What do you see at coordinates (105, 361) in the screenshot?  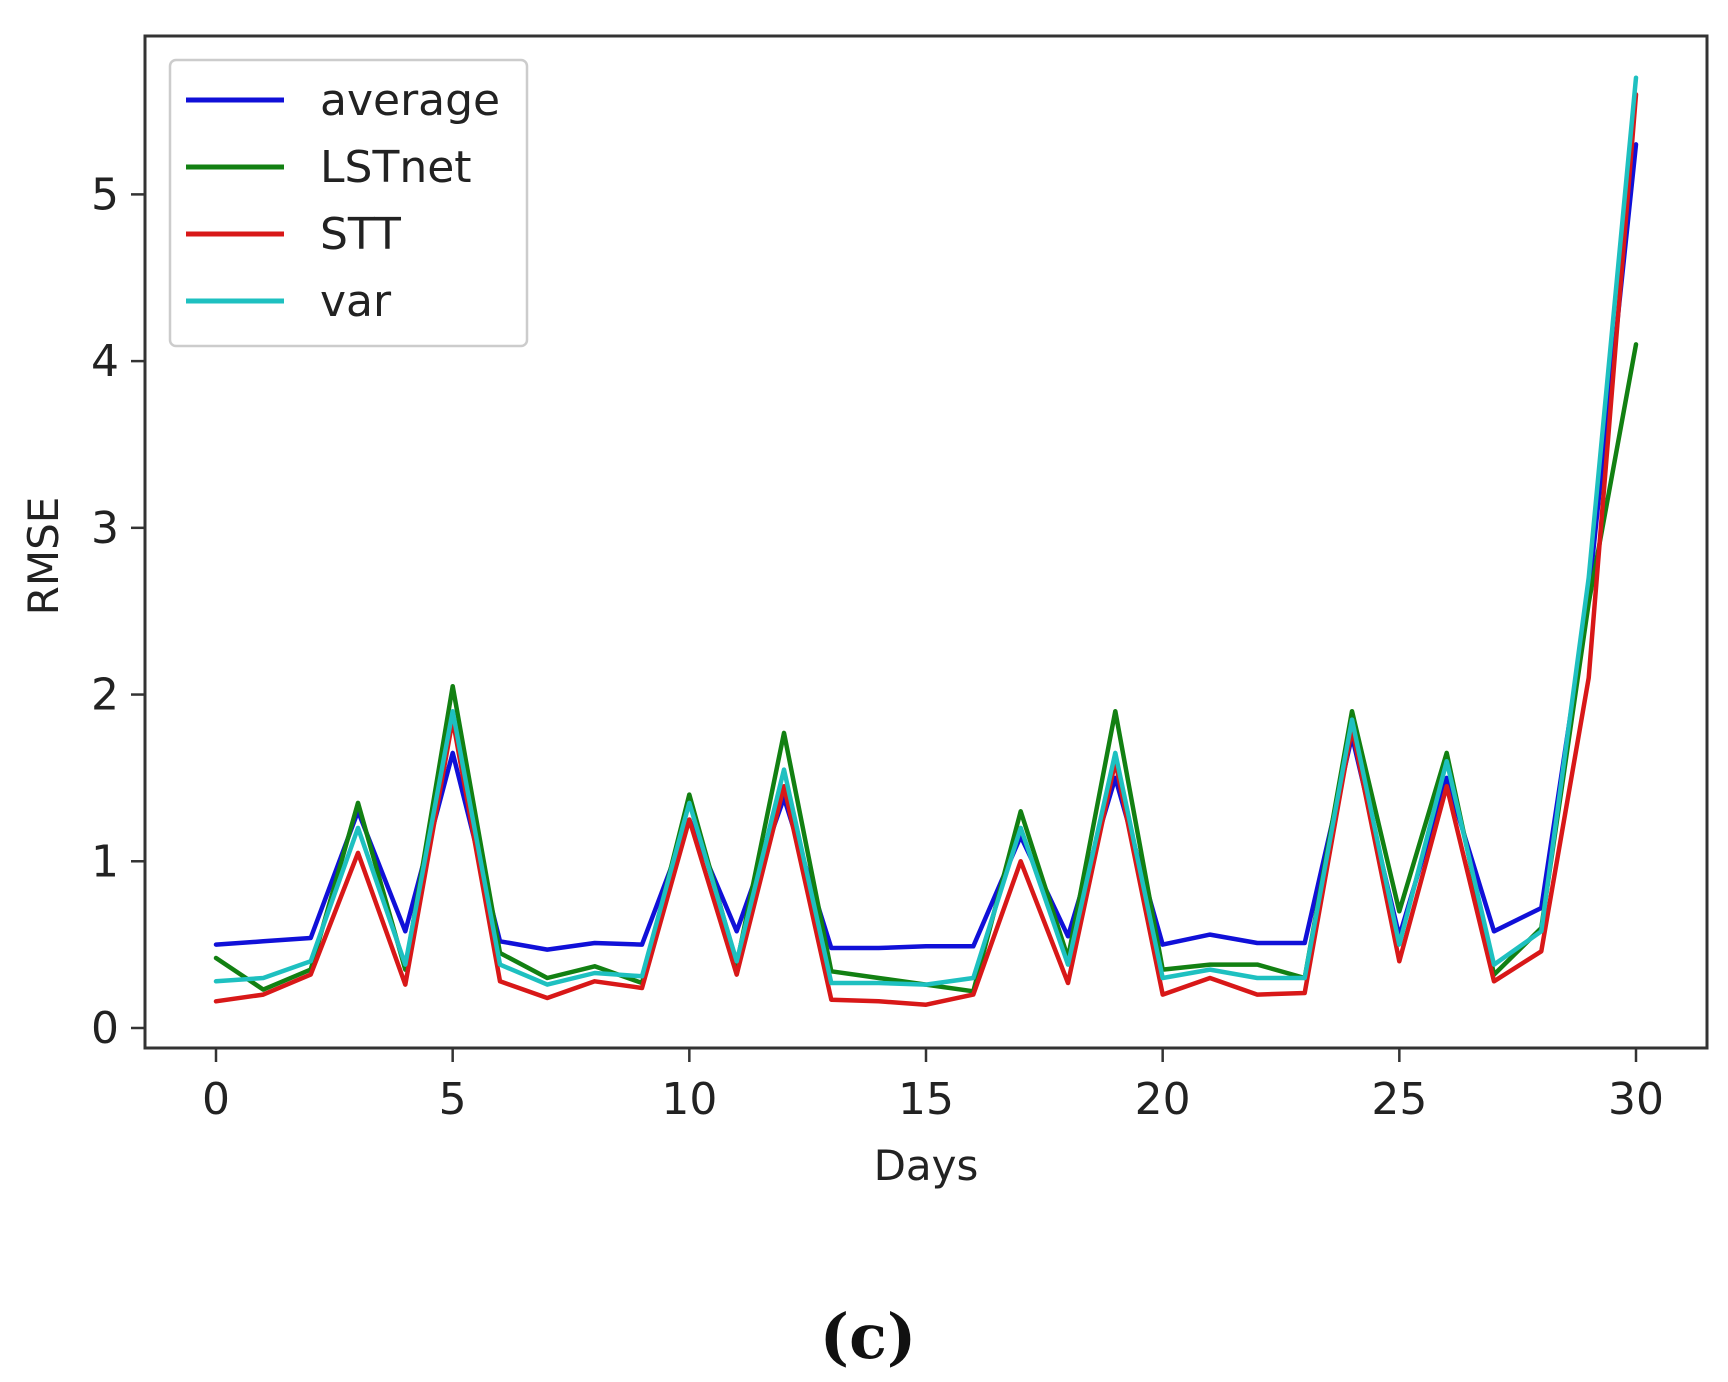 I see `y-tick-label: 4` at bounding box center [105, 361].